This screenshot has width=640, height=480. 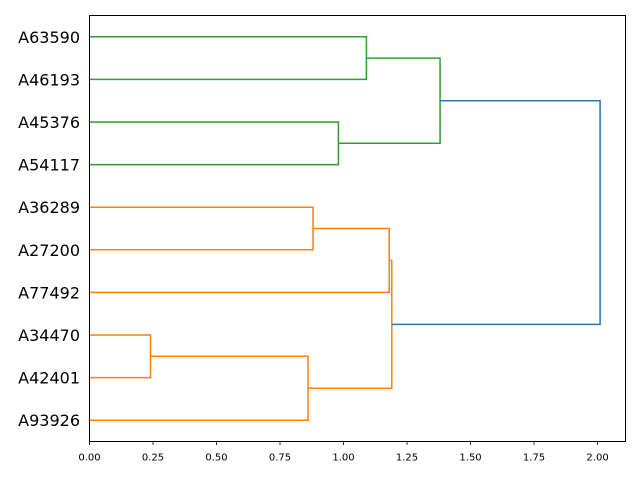 What do you see at coordinates (49, 122) in the screenshot?
I see `leaf-label: A45376` at bounding box center [49, 122].